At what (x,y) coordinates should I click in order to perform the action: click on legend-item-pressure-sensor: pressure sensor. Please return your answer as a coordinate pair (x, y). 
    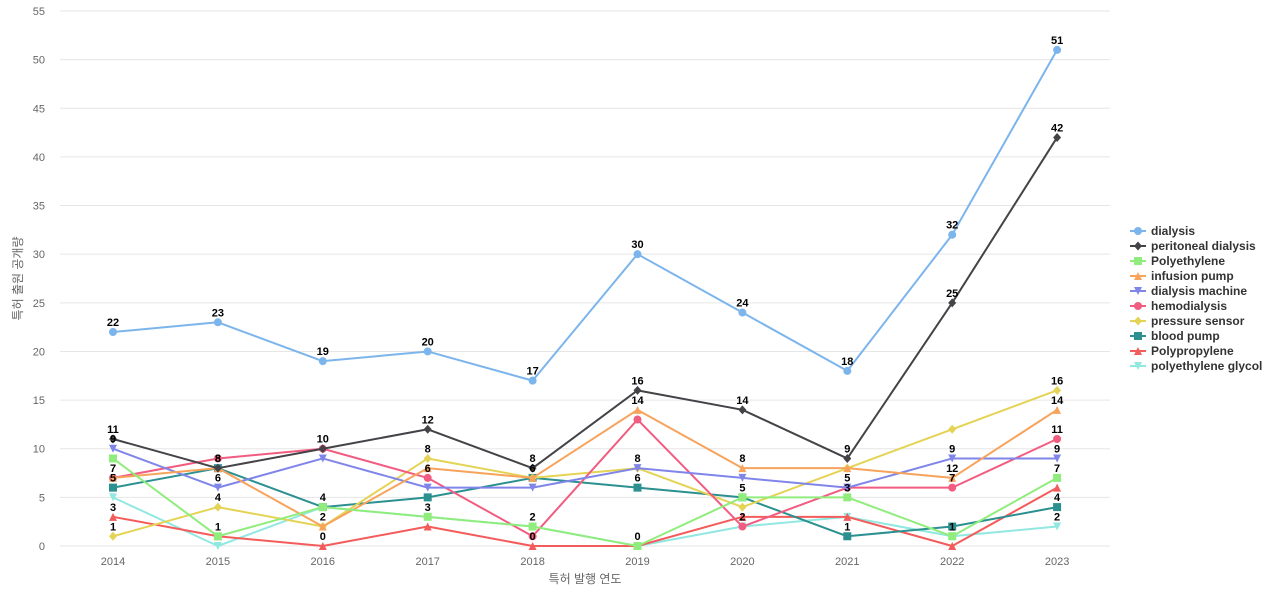
    Looking at the image, I should click on (1187, 321).